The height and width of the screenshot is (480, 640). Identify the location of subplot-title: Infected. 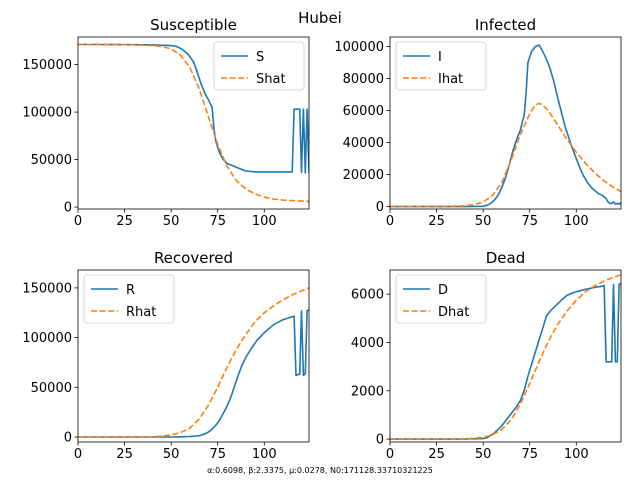
(505, 25).